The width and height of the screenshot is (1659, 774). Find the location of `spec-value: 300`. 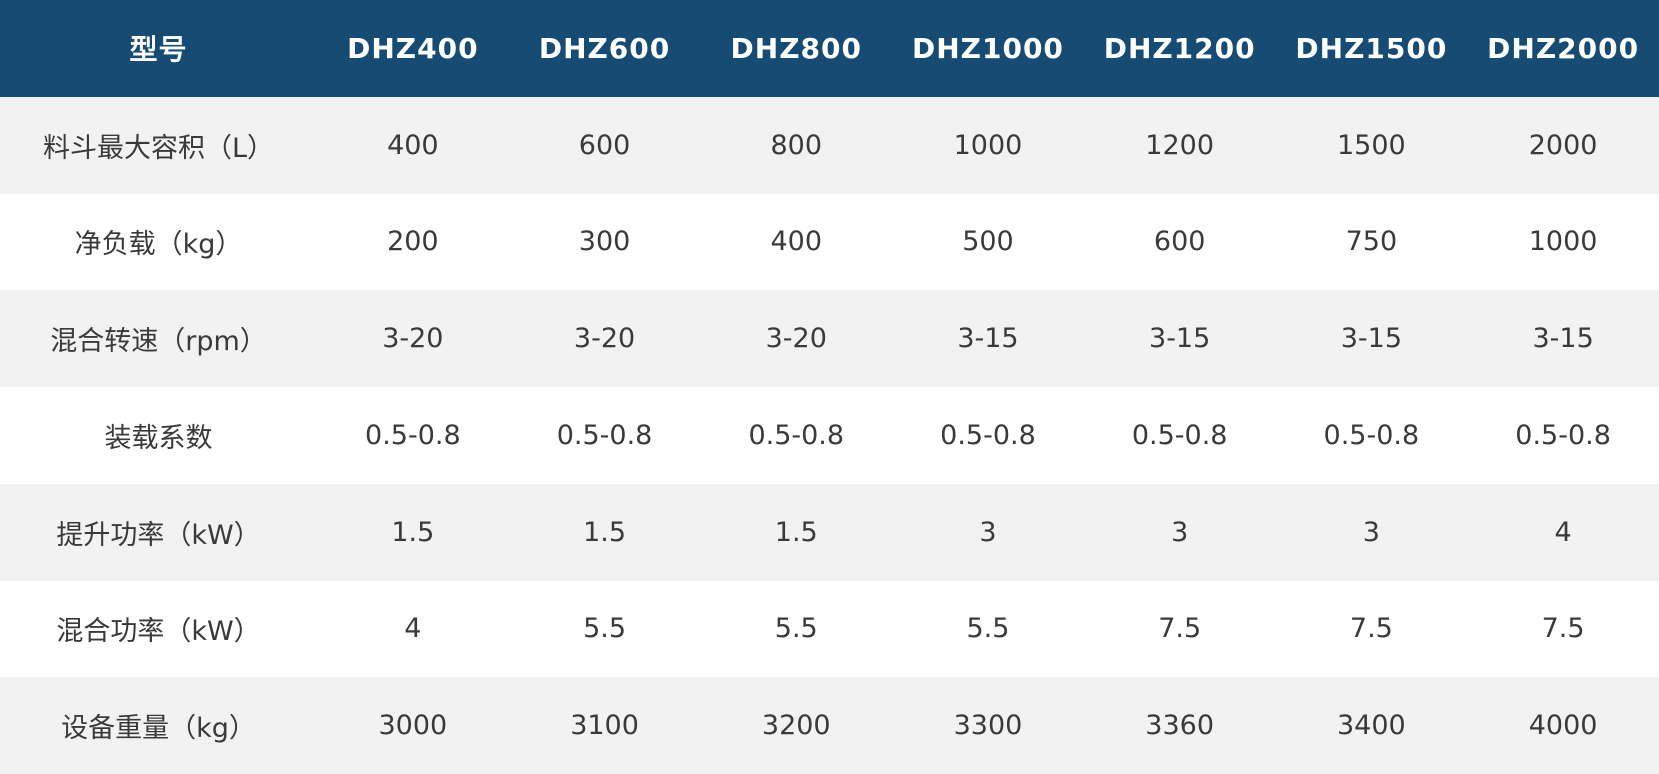

spec-value: 300 is located at coordinates (604, 242).